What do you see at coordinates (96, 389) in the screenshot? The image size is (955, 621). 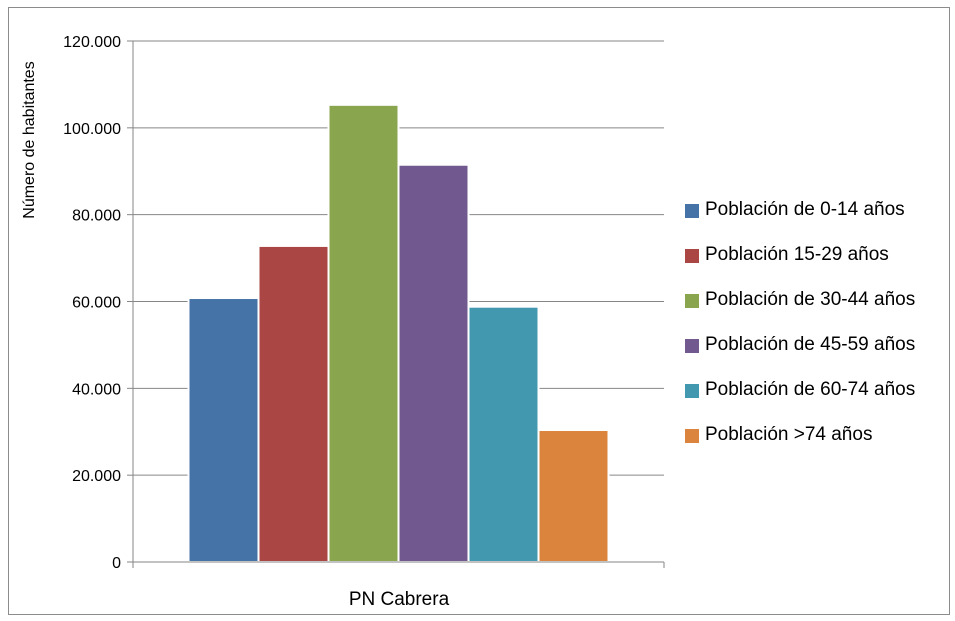 I see `y-tick-label: 40.000` at bounding box center [96, 389].